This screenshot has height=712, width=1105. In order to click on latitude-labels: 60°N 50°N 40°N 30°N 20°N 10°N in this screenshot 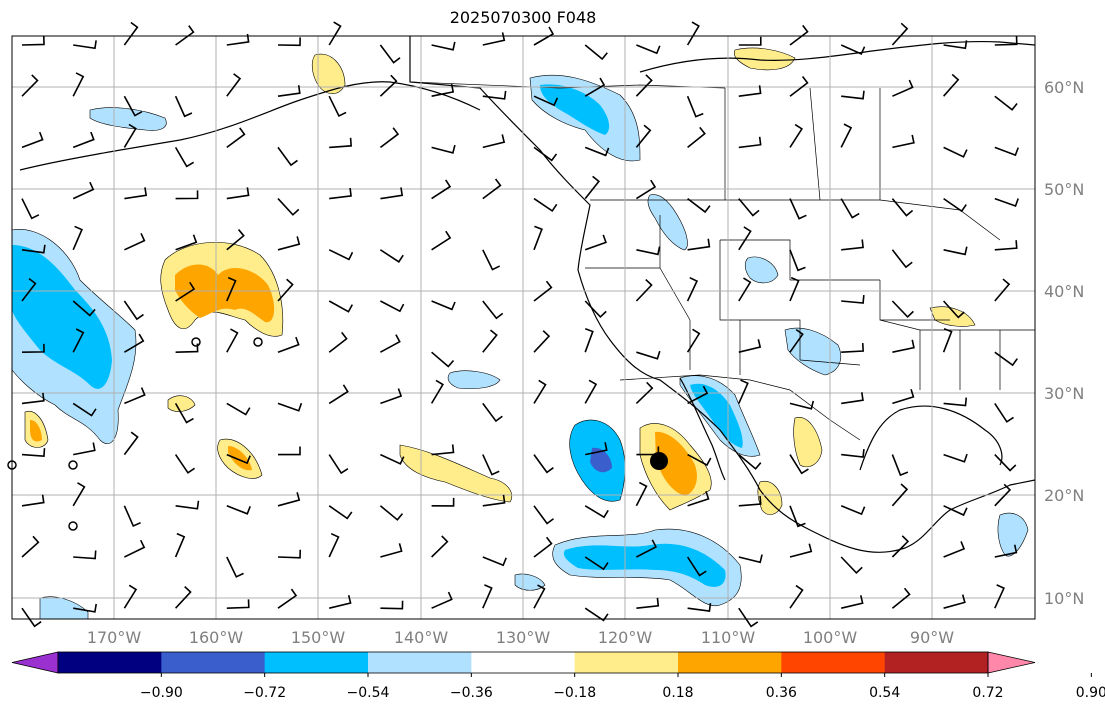, I will do `click(1064, 343)`.